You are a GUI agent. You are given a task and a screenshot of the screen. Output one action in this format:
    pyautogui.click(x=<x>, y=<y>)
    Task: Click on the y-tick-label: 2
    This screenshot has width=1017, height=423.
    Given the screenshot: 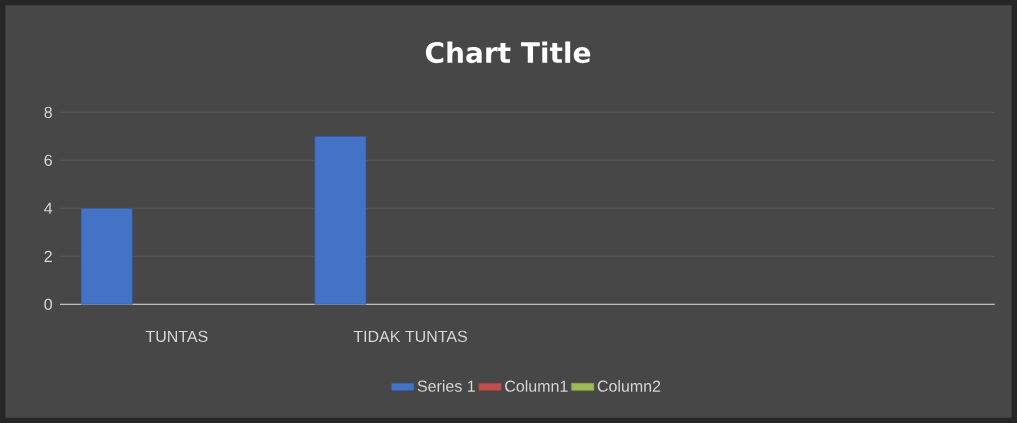 What is the action you would take?
    pyautogui.click(x=48, y=256)
    